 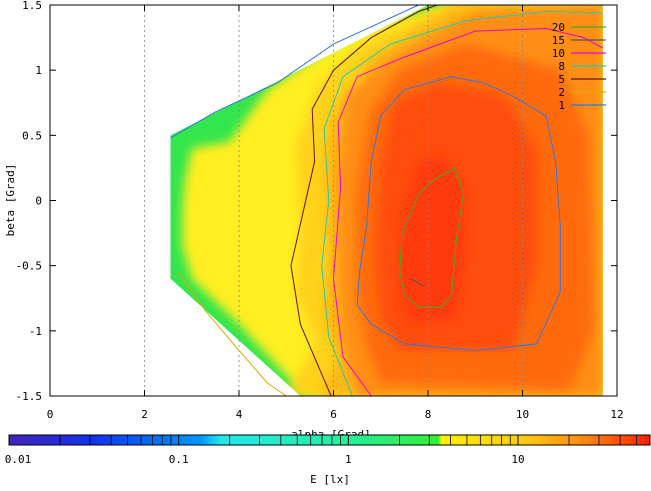 I want to click on y-tick-label: -0.5, so click(x=29, y=266).